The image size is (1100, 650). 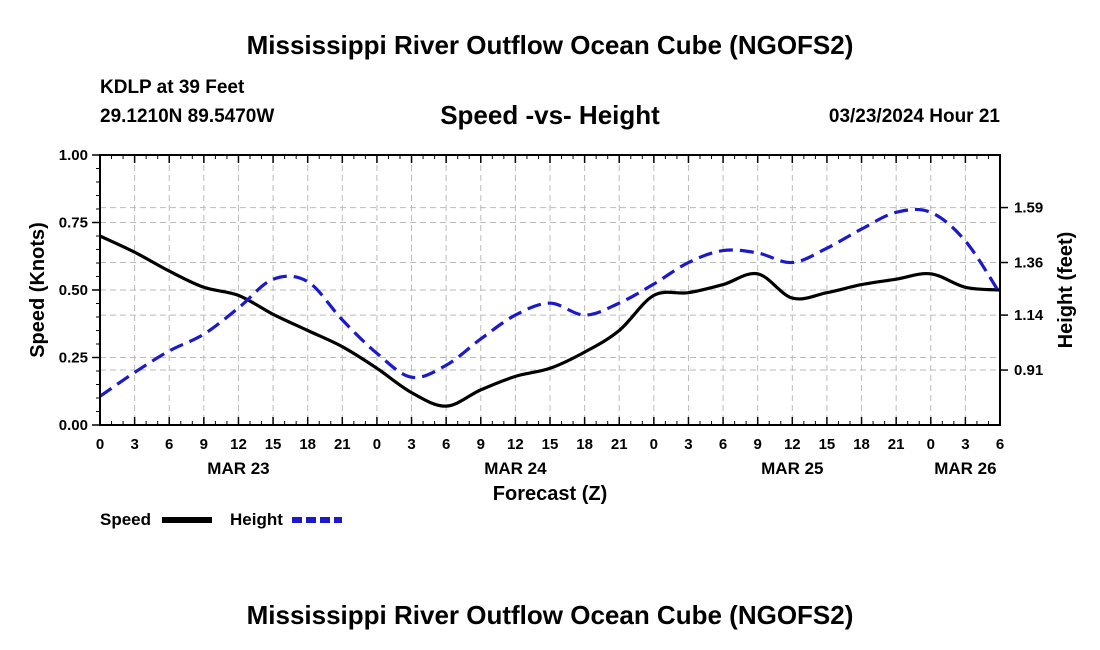 What do you see at coordinates (1029, 315) in the screenshot?
I see `y2-tick-label: 1.14` at bounding box center [1029, 315].